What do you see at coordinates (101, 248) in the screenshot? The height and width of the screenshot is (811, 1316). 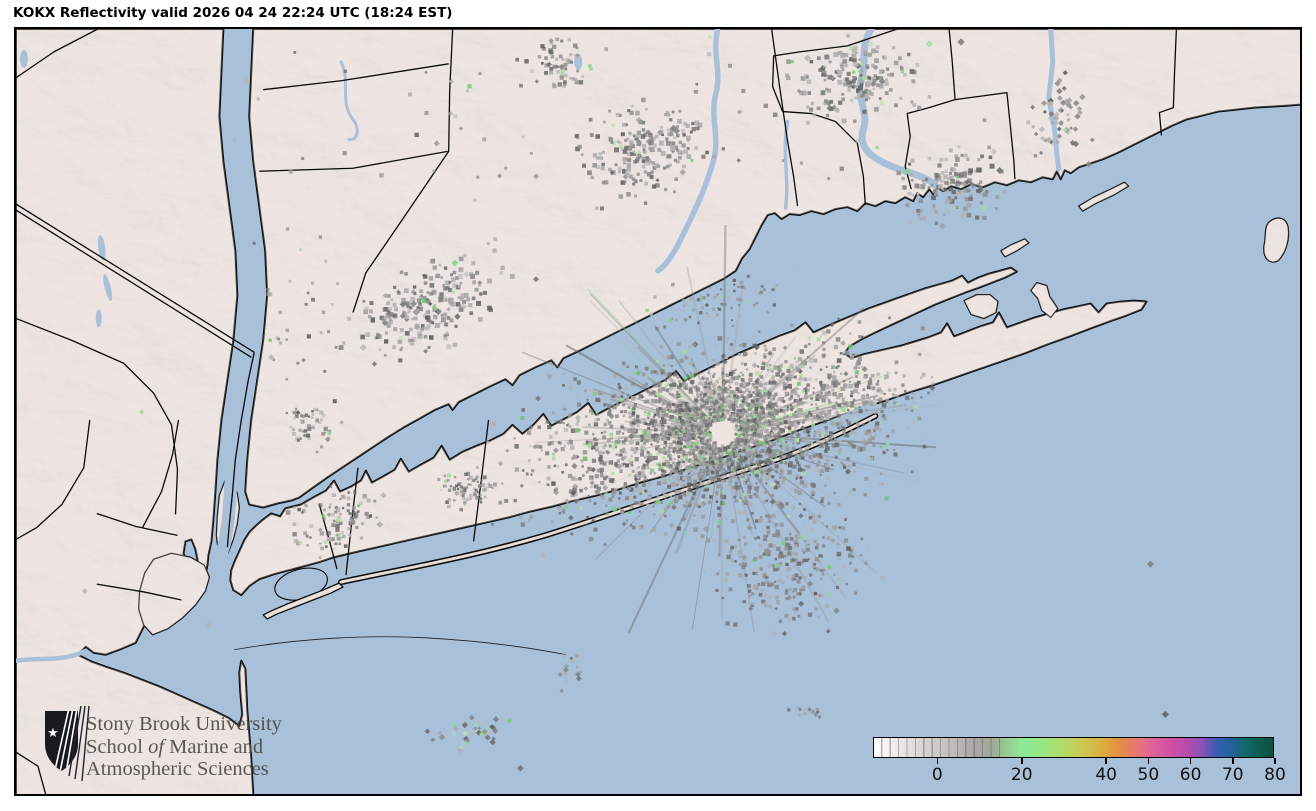 I see `greenwood-lake` at bounding box center [101, 248].